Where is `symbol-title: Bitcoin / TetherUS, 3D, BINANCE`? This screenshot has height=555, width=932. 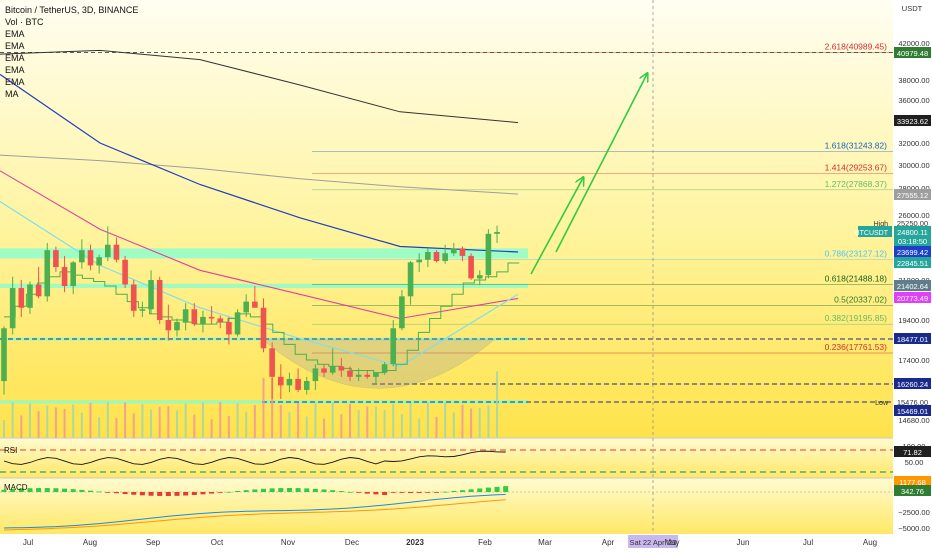
symbol-title: Bitcoin / TetherUS, 3D, BINANCE is located at coordinates (72, 10).